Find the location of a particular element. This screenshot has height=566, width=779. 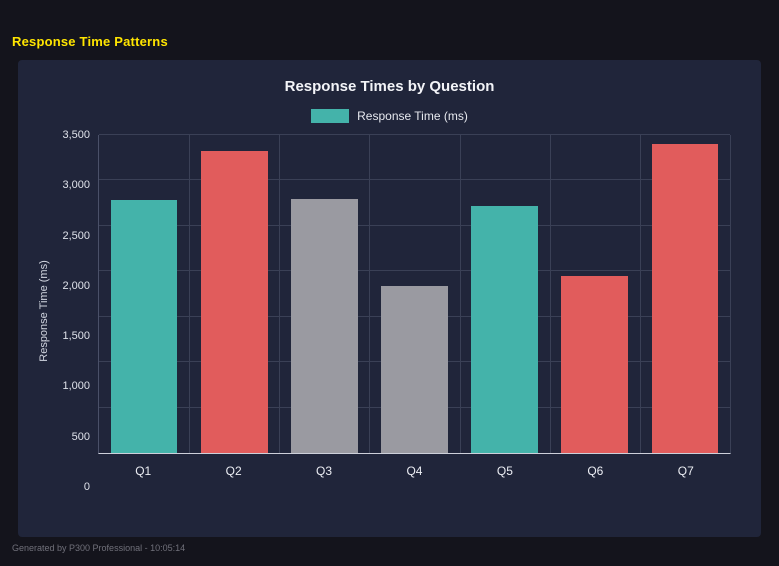

chart-title: Response Times by Question is located at coordinates (389, 86).